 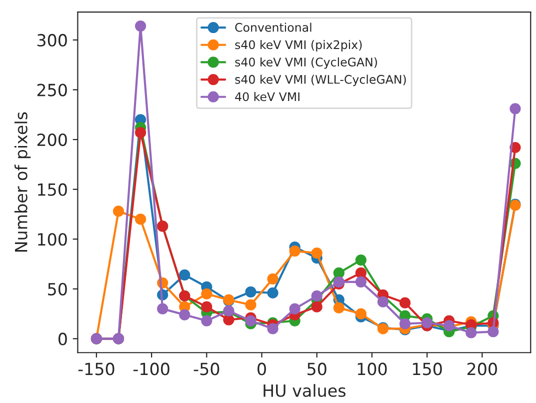 I want to click on y-axis-title: Number of pixels, so click(x=22, y=182).